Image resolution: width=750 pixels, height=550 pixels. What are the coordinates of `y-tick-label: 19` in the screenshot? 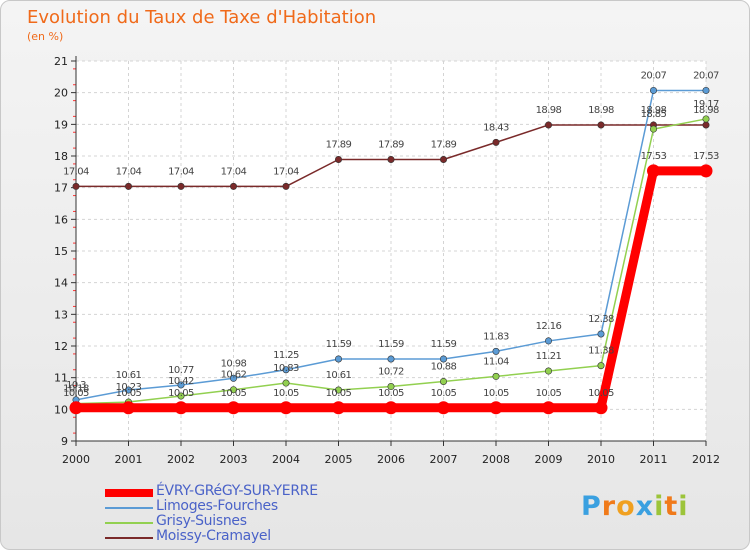 It's located at (61, 124).